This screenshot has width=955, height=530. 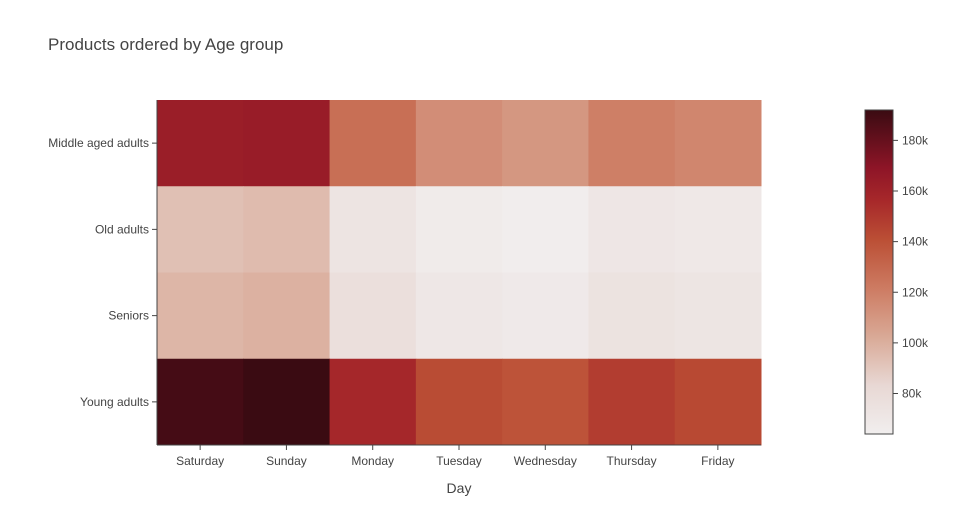 I want to click on y-tick-label: Young adults, so click(x=114, y=402).